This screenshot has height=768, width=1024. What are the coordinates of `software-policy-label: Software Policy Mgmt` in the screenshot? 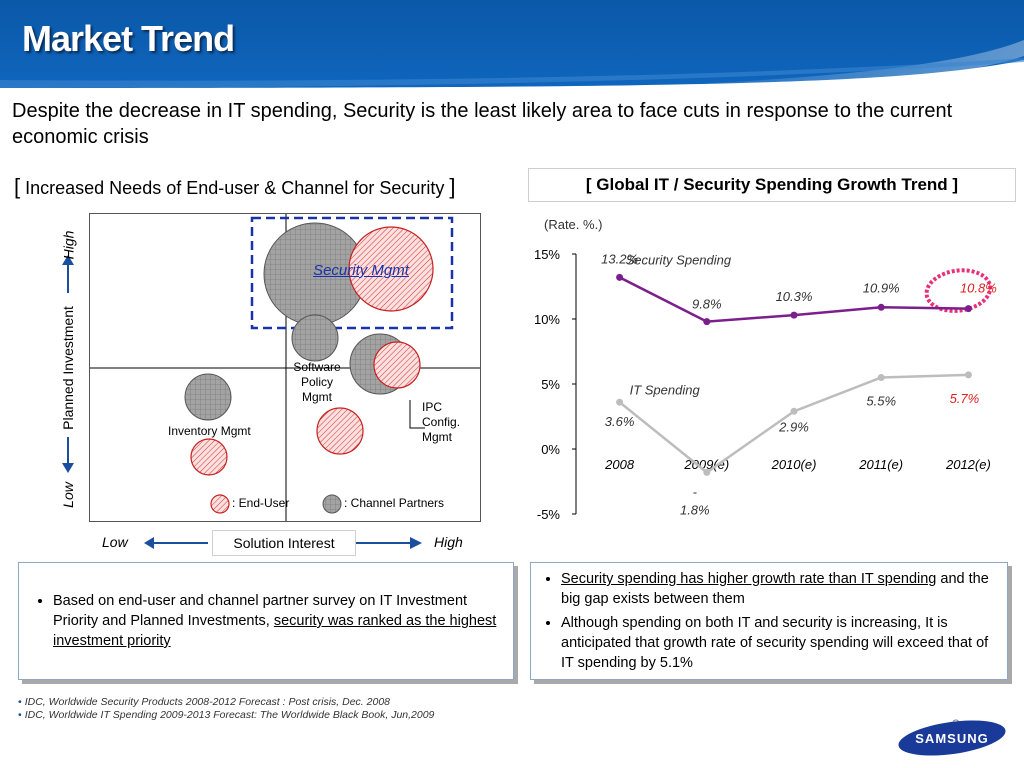 It's located at (317, 382).